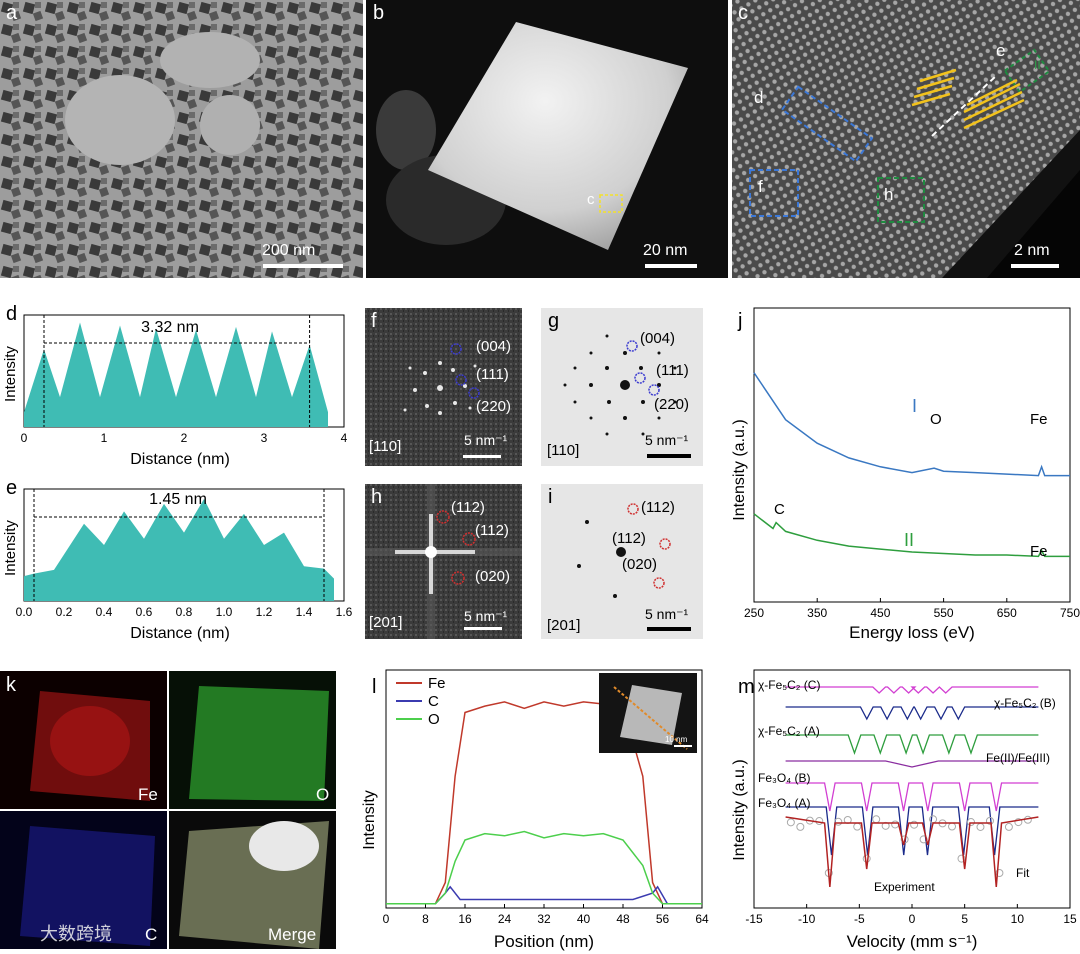 This screenshot has width=1080, height=954. I want to click on l-tick-label: 0, so click(386, 919).